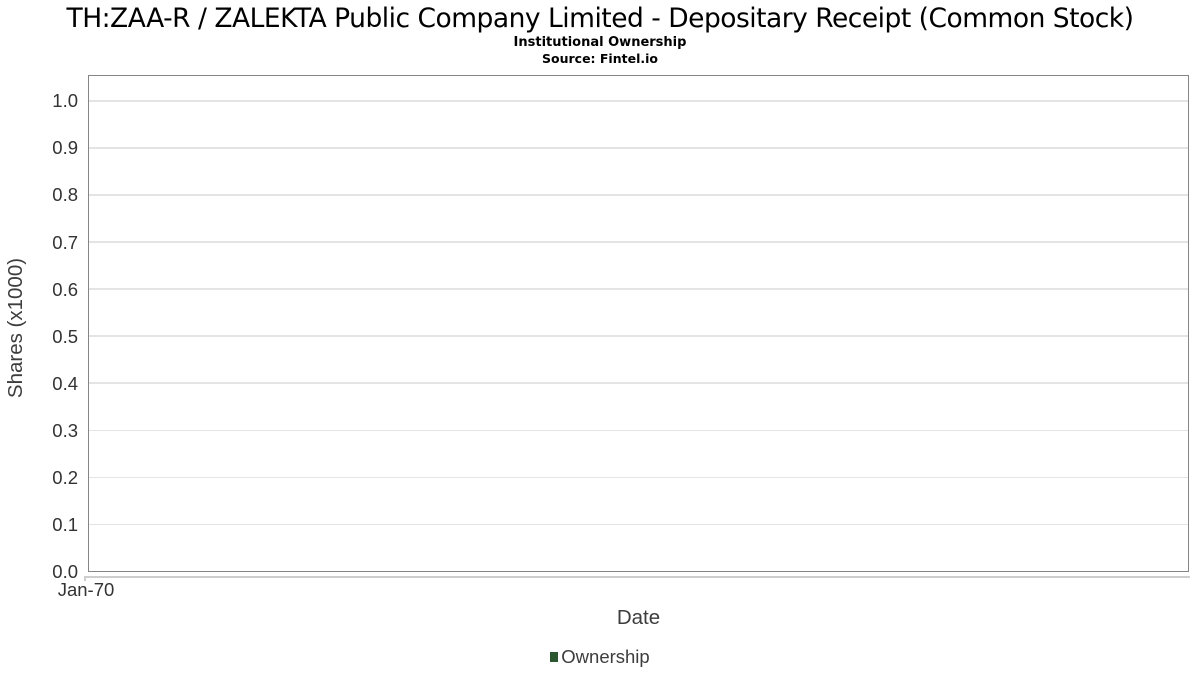  I want to click on y-tick-label-0.9: 0.9, so click(65, 148).